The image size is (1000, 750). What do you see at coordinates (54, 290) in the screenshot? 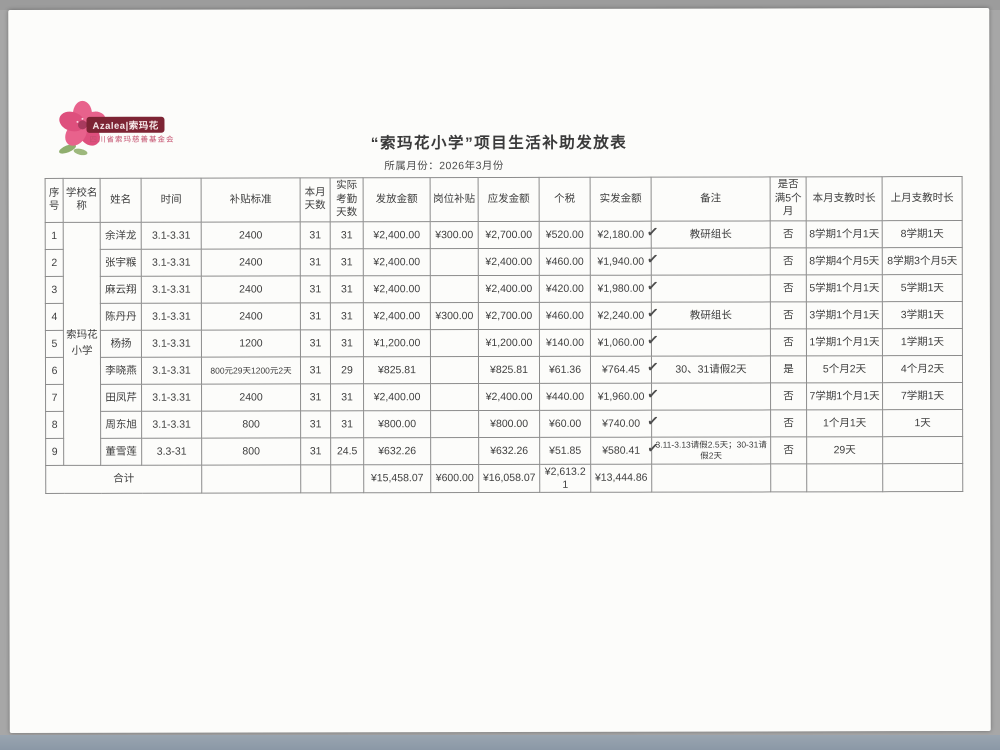
I see `cell-no: 3` at bounding box center [54, 290].